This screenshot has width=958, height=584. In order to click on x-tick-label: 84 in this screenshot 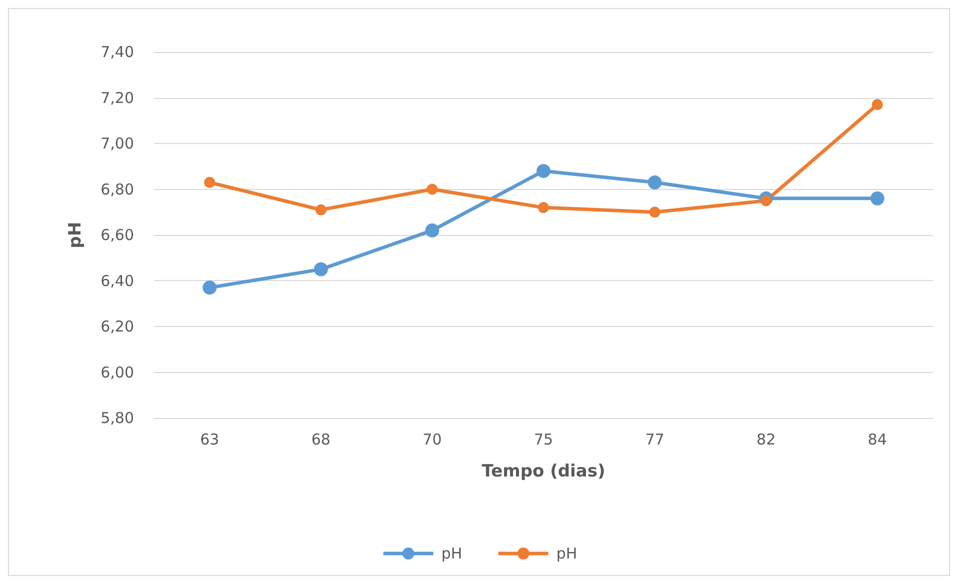, I will do `click(877, 439)`.